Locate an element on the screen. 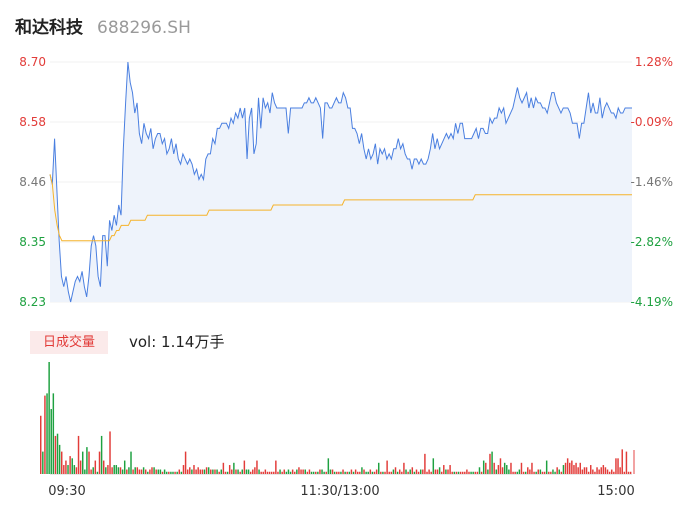 The height and width of the screenshot is (524, 686). percent-tick-label: -0.09% is located at coordinates (652, 122).